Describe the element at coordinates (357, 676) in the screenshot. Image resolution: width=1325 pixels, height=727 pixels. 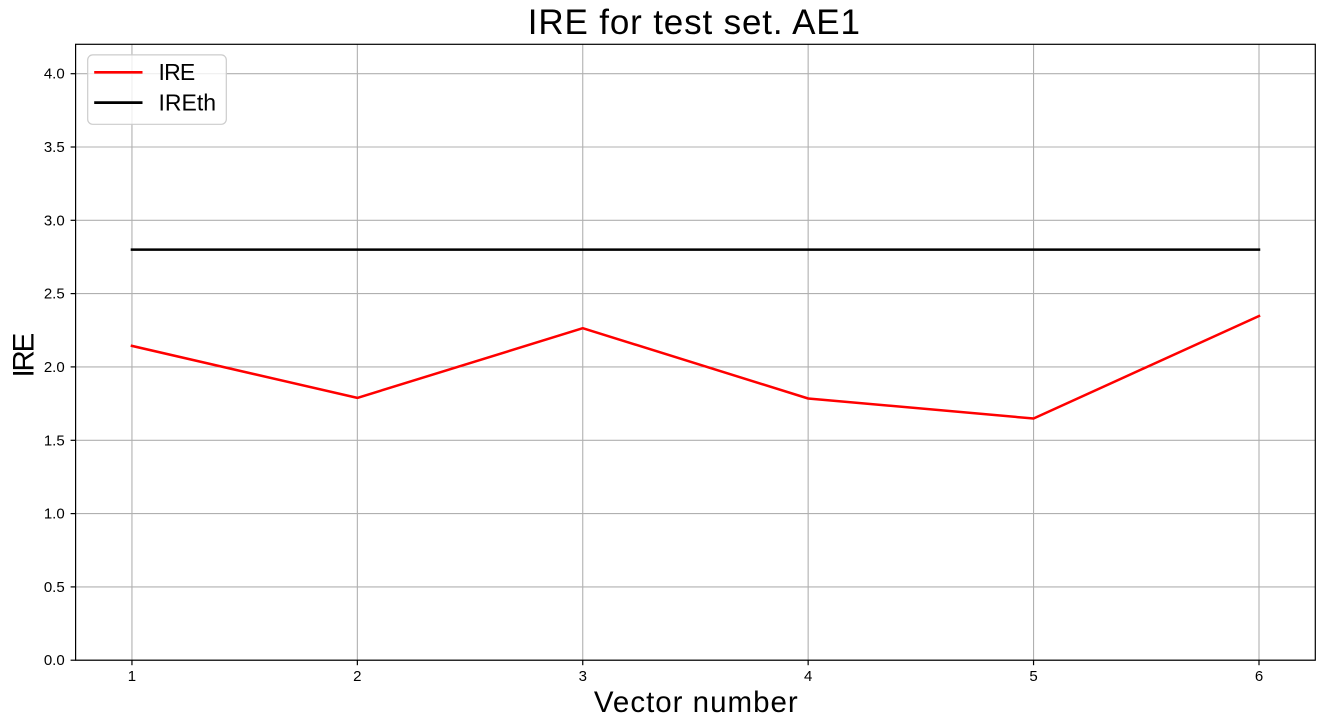
I see `svg-text: 2` at that location.